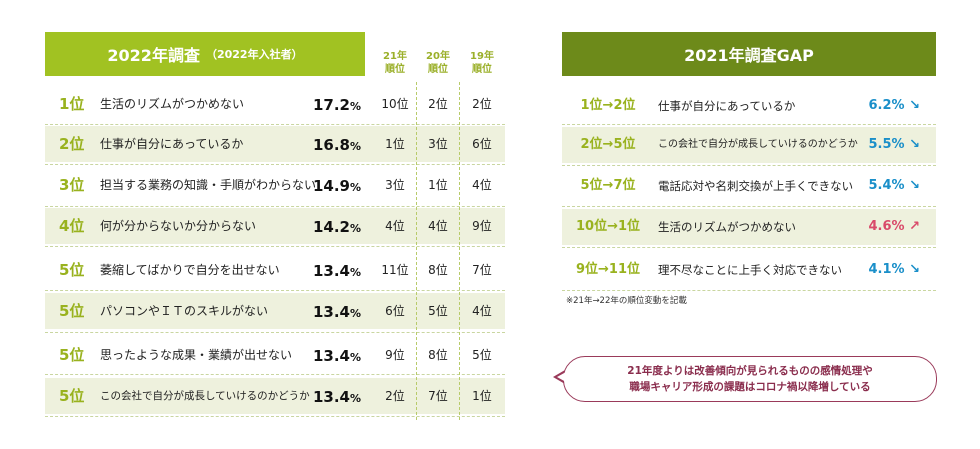 The height and width of the screenshot is (449, 980). Describe the element at coordinates (756, 186) in the screenshot. I see `gap-label: 電話応対や名刺交換が上手くできない` at that location.